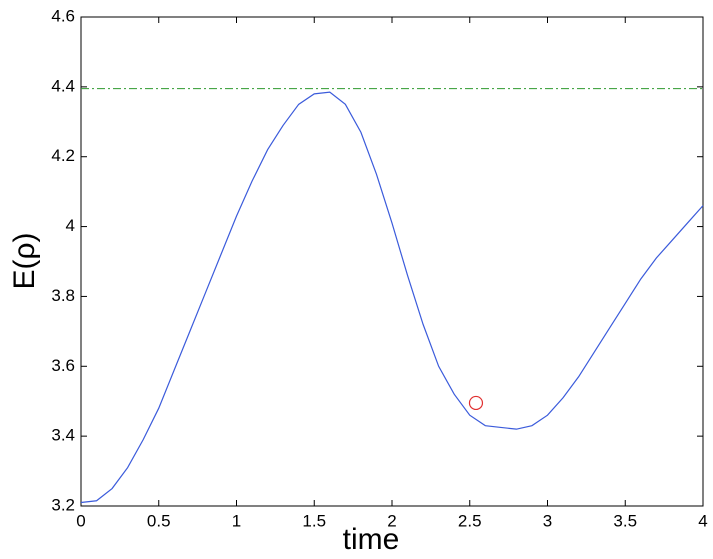 The width and height of the screenshot is (713, 559). I want to click on y-tick-label: 4.4, so click(63, 85).